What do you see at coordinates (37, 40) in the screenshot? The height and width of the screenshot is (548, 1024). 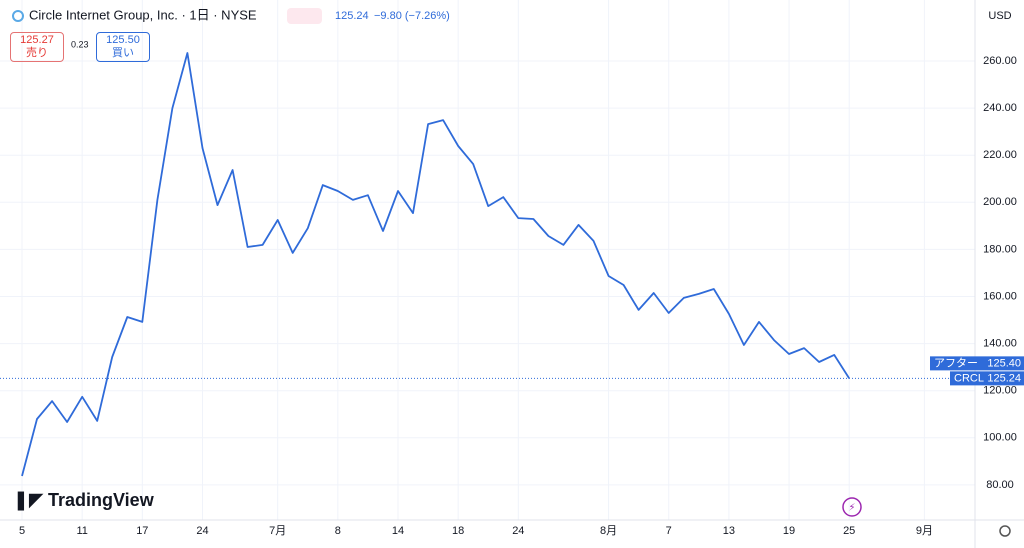 I see `bid: 125.27` at bounding box center [37, 40].